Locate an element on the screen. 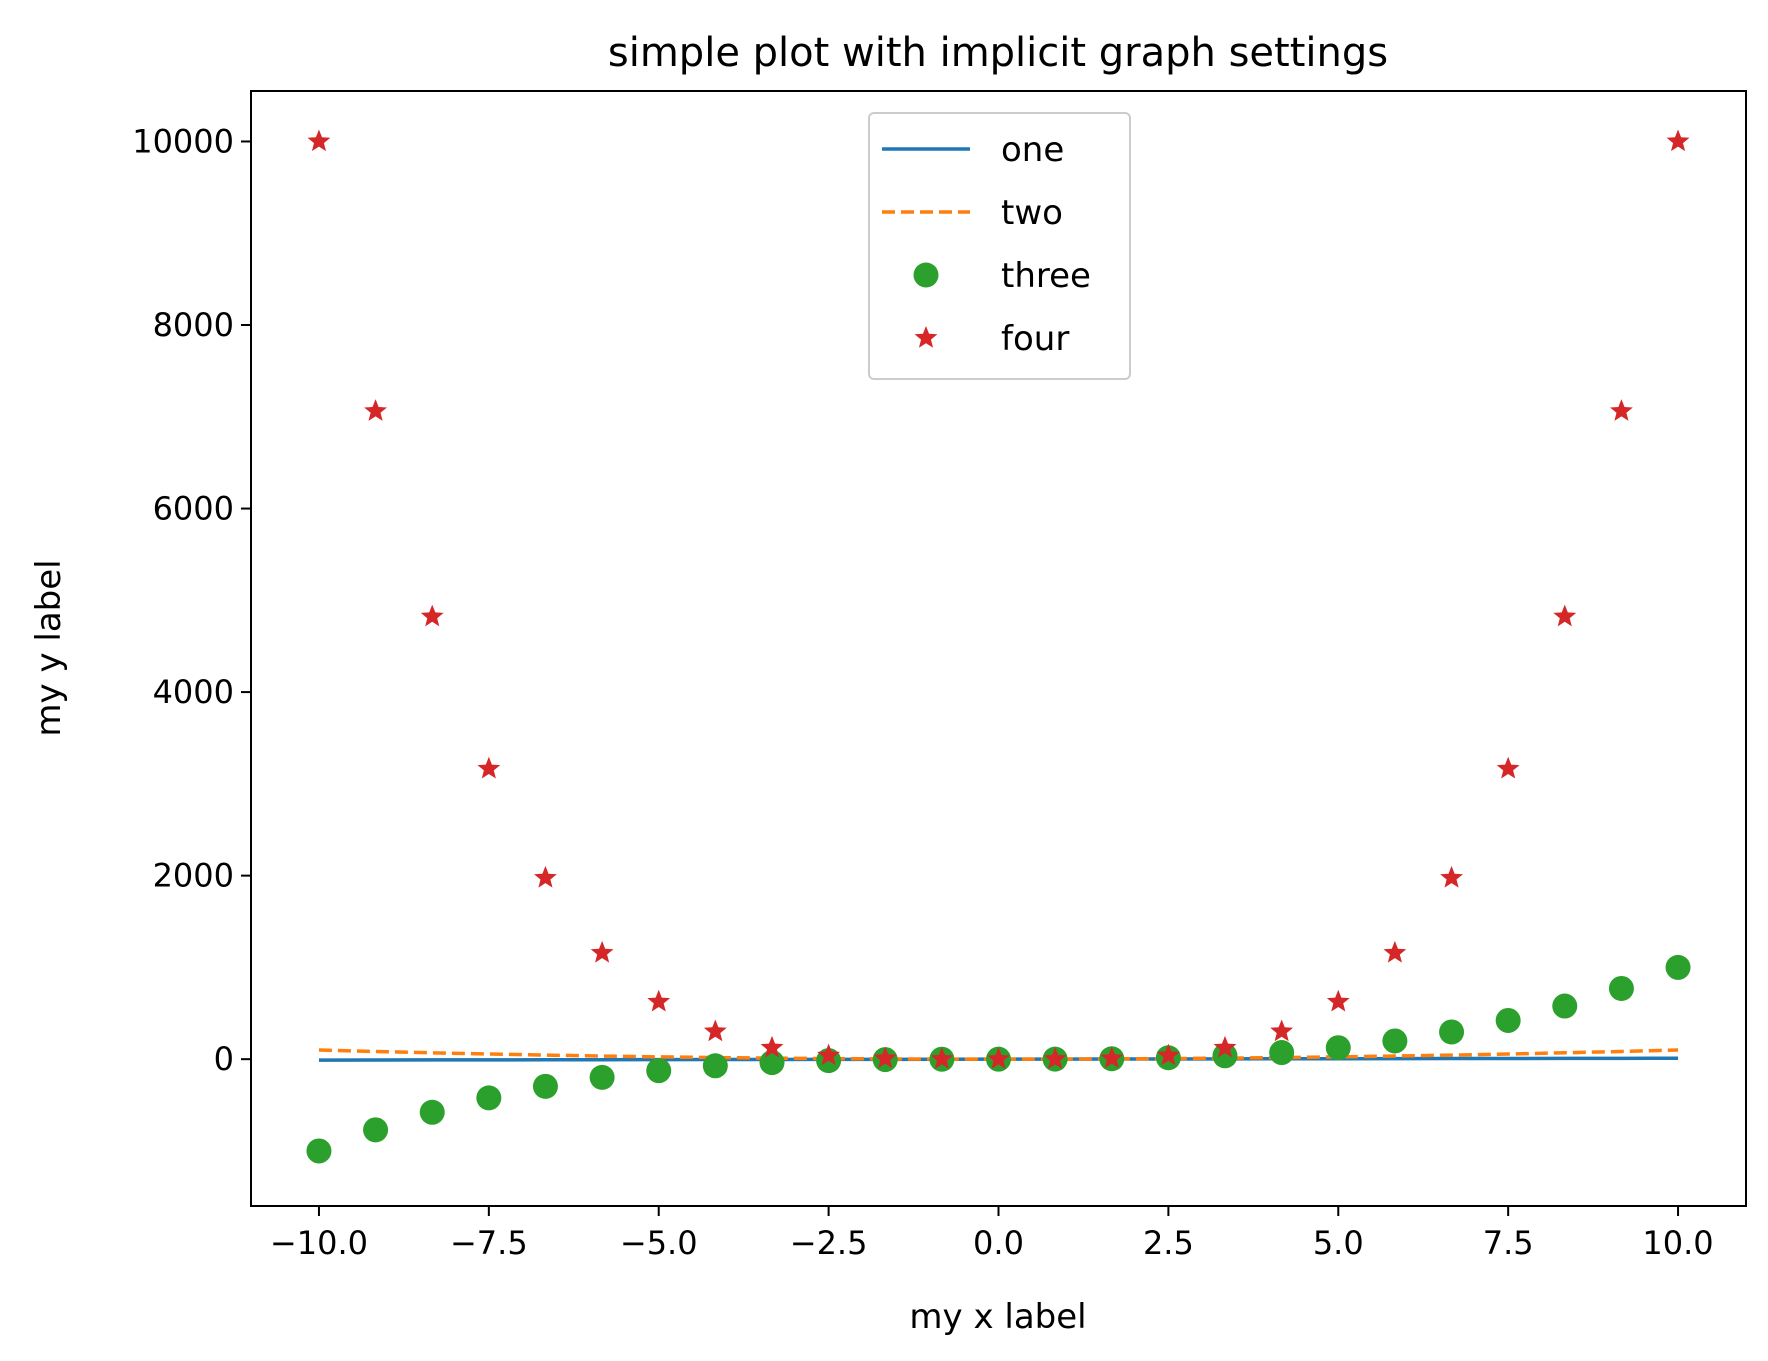  legend-swatch-circle is located at coordinates (926, 275).